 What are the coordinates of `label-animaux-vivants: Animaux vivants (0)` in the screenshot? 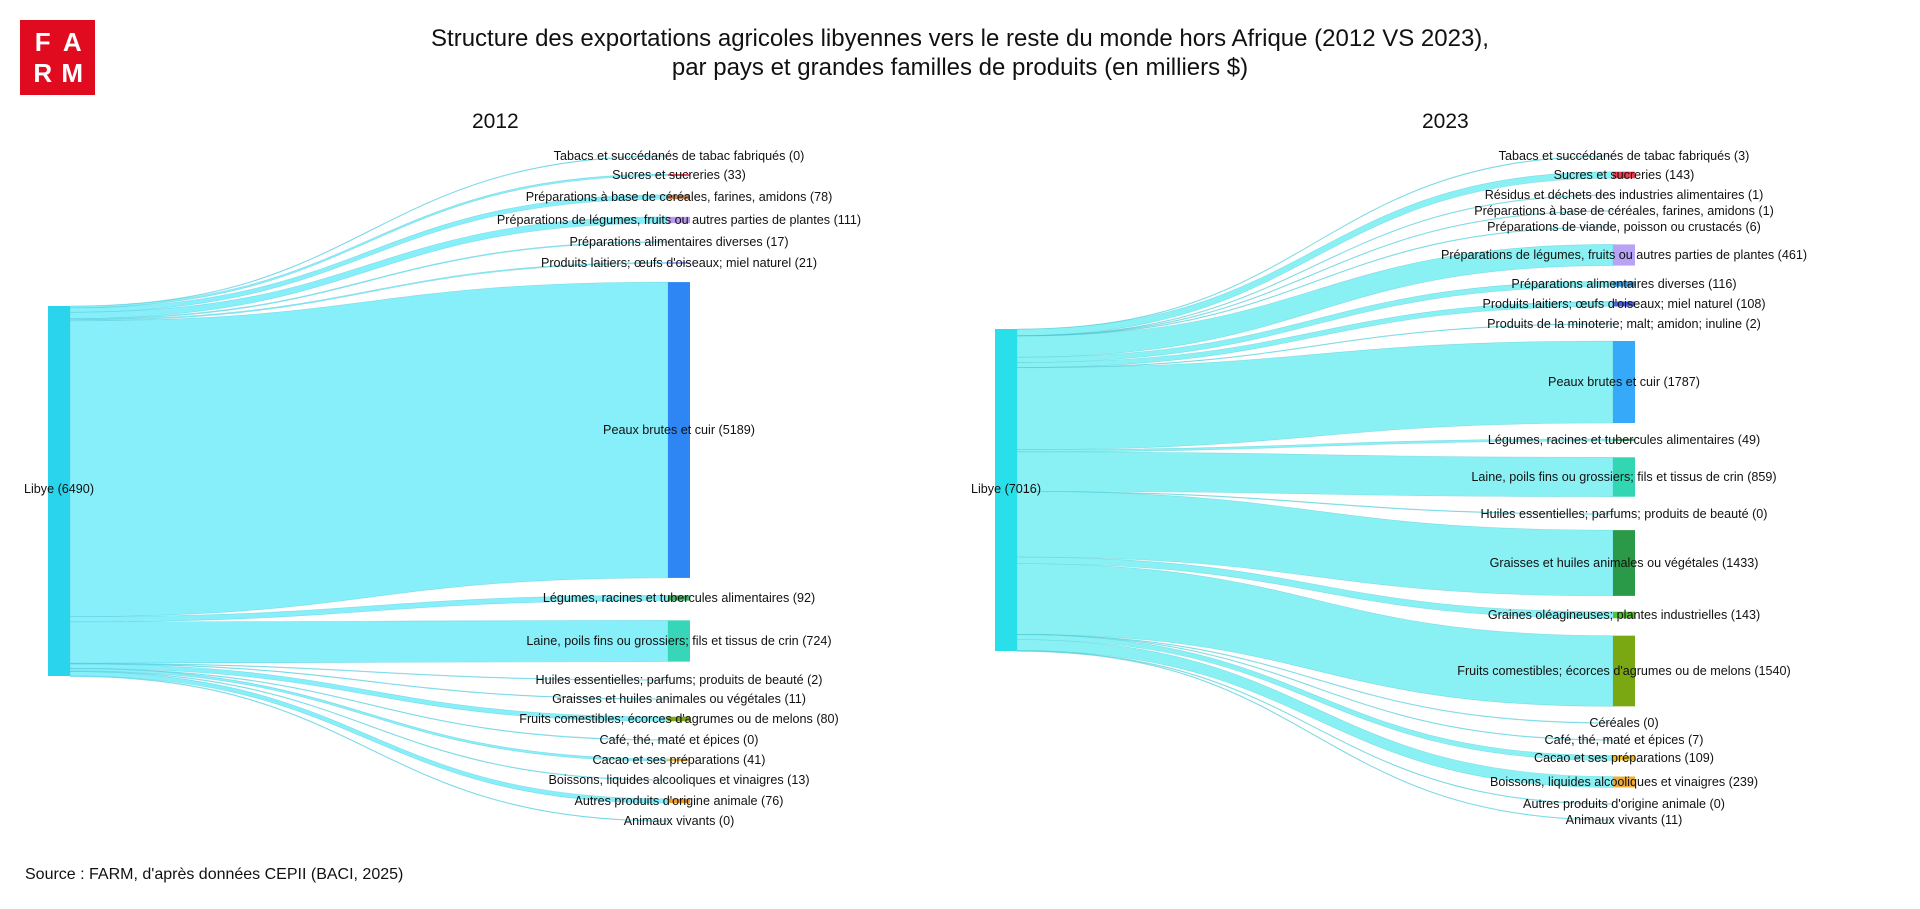 It's located at (679, 821).